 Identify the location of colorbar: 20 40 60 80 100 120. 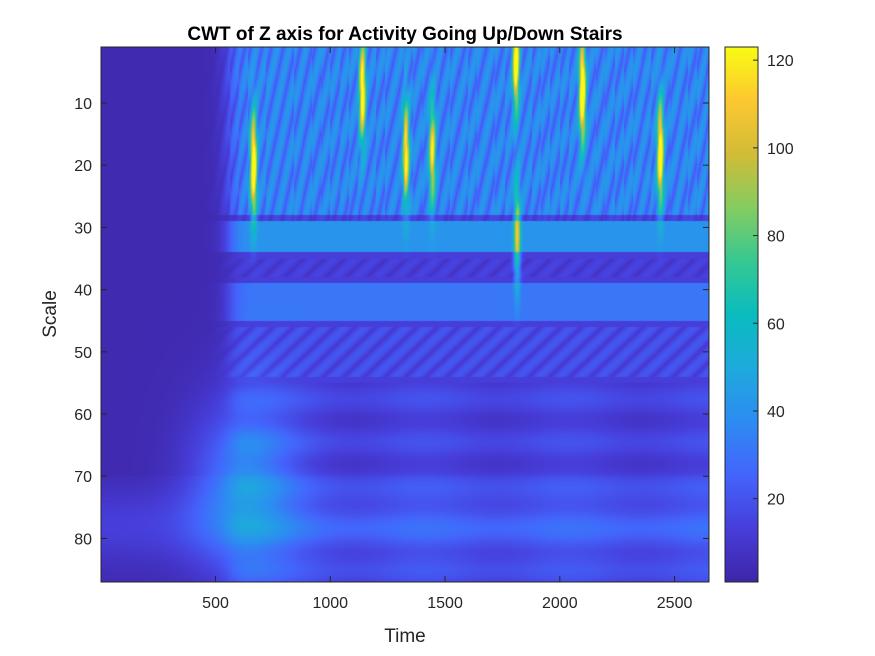
(759, 314).